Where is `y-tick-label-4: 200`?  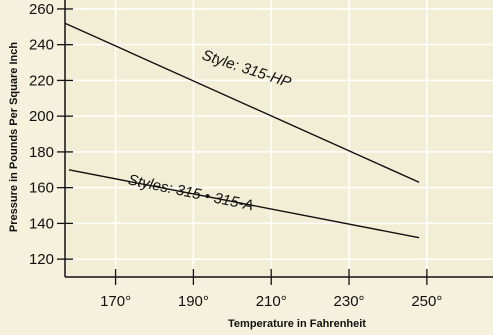 y-tick-label-4: 200 is located at coordinates (41, 116).